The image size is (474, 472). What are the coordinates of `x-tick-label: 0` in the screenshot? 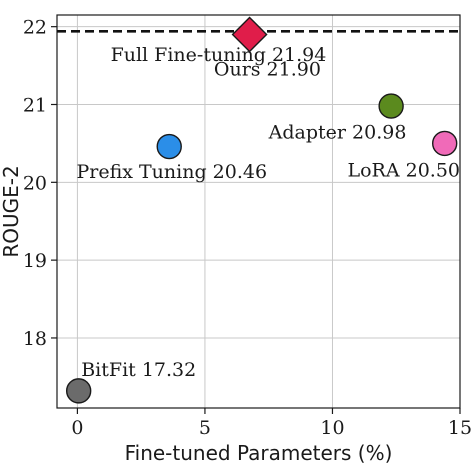 It's located at (77, 428).